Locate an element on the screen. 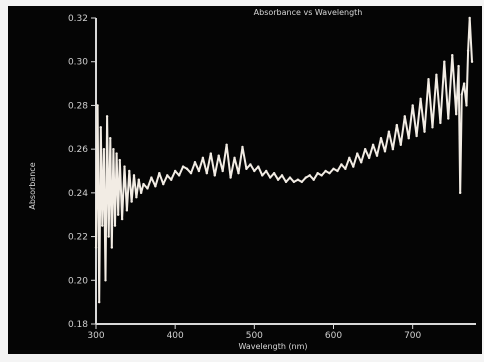 Image resolution: width=484 pixels, height=362 pixels. y-tick-label: 0.22 is located at coordinates (78, 238).